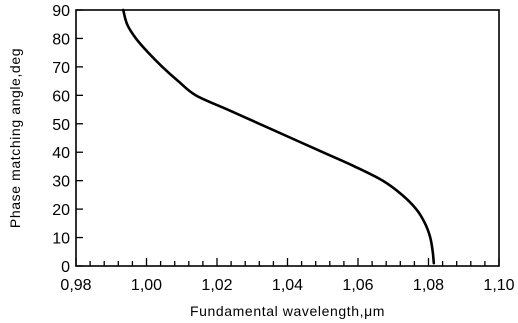  Describe the element at coordinates (357, 285) in the screenshot. I see `x-tick-label: 1,06` at that location.